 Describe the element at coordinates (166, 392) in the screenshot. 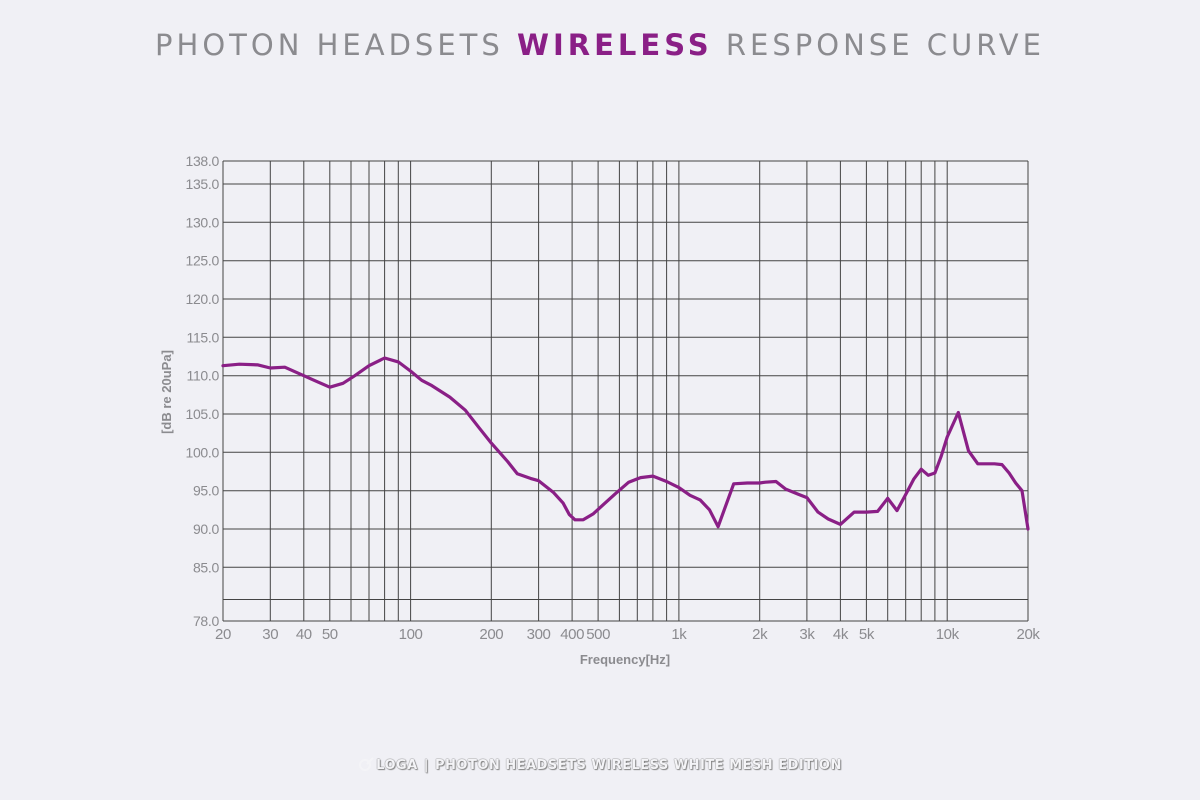

I see `y-axis-label: [dB re 20uPa]` at that location.